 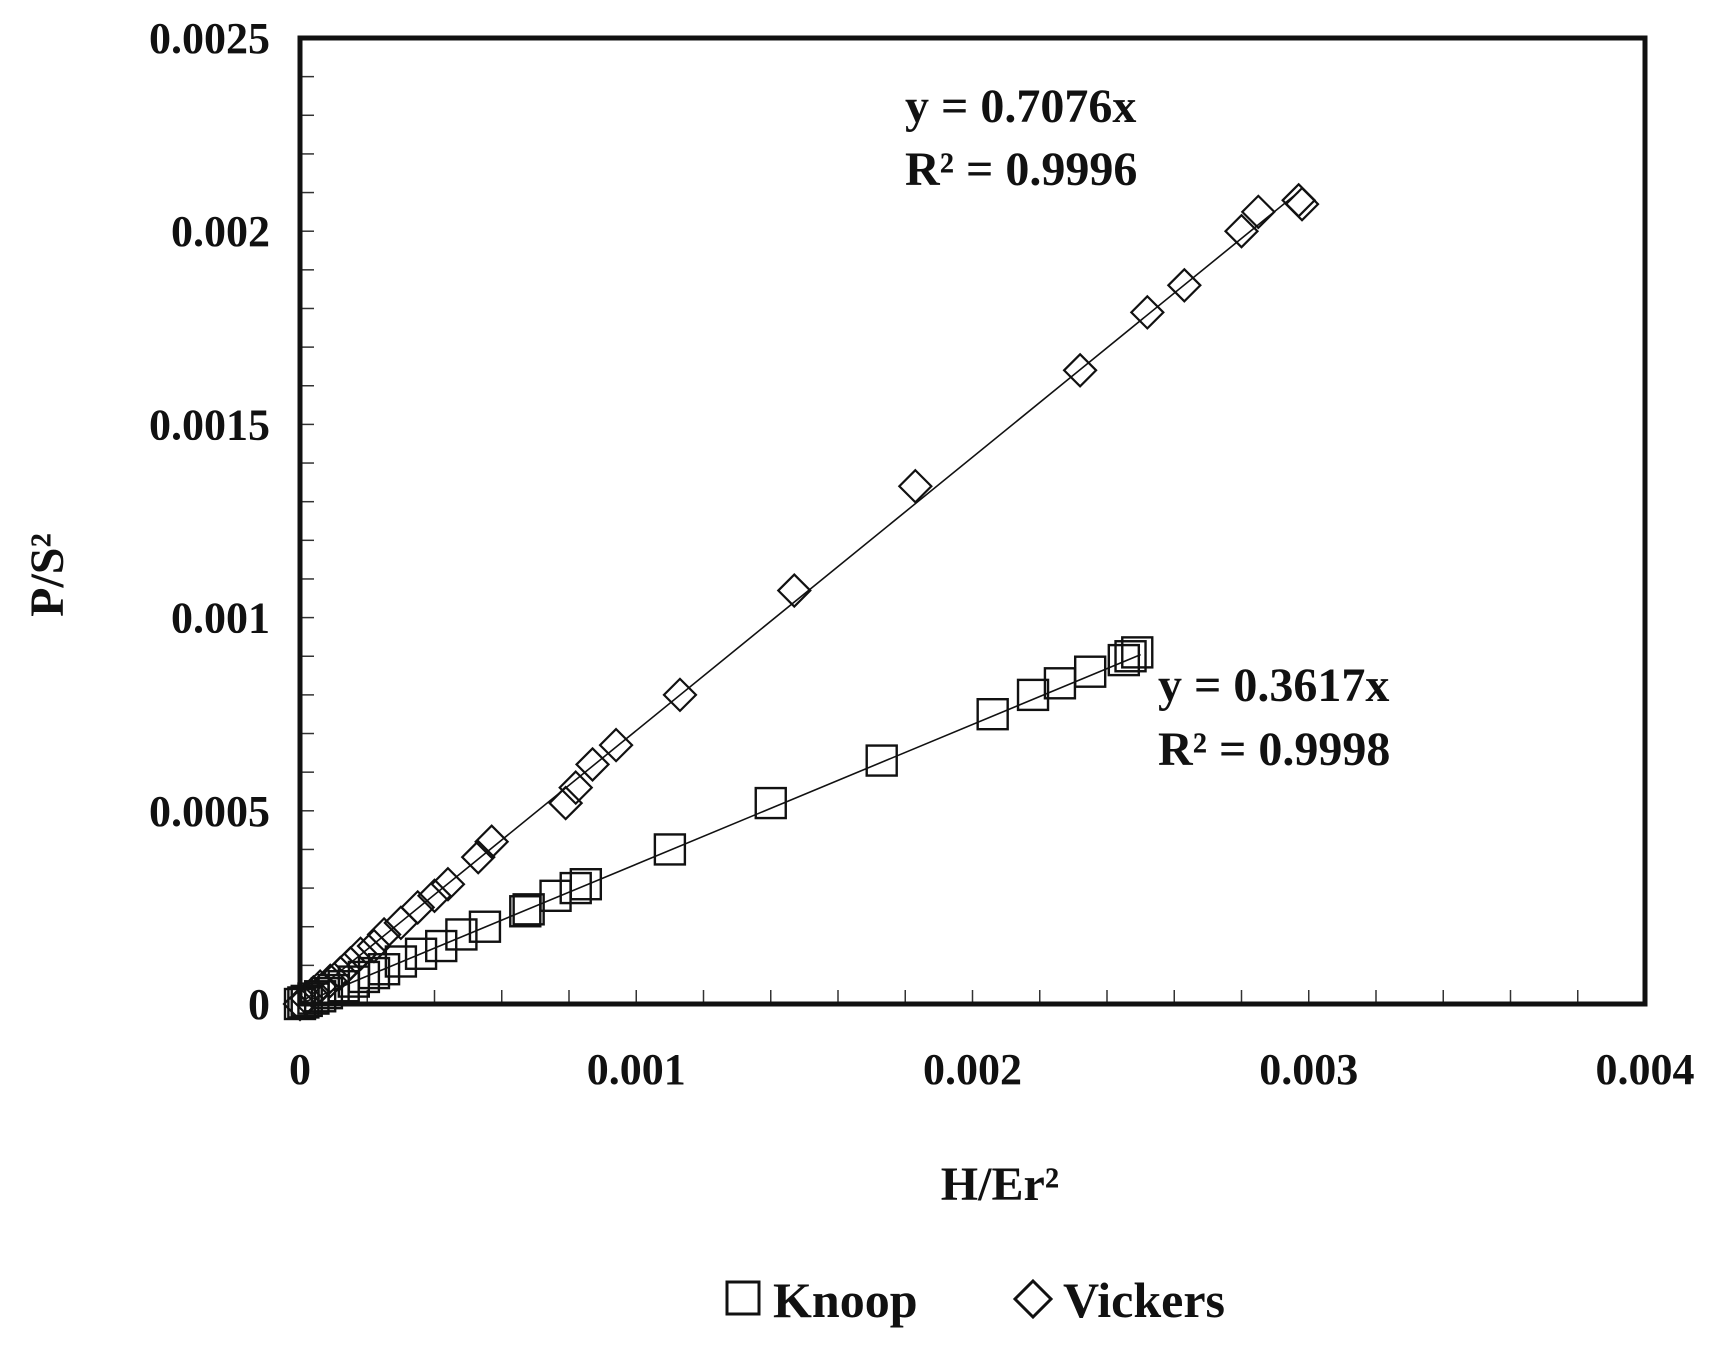 I want to click on x-tick-label: 0.004, so click(x=1645, y=1069).